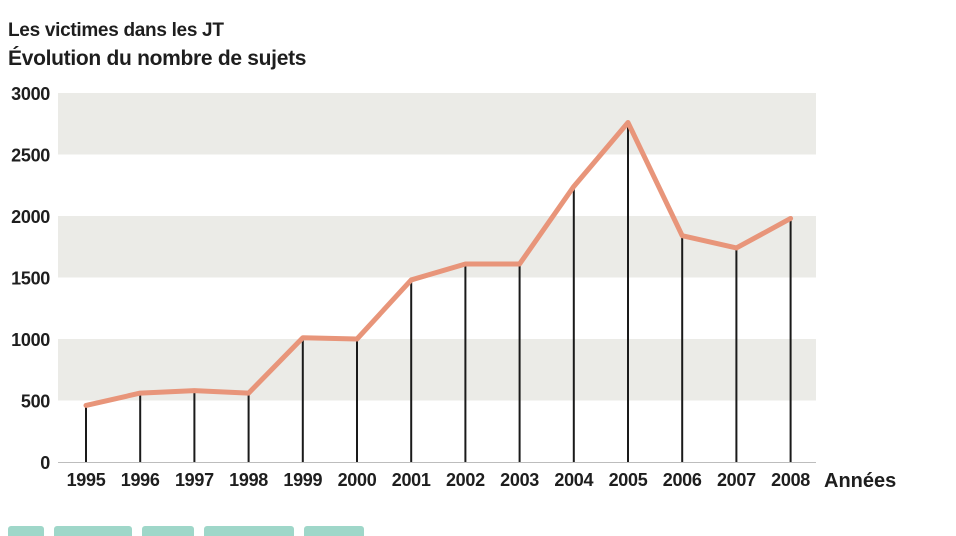 This screenshot has width=956, height=536. I want to click on x-tick-label: 2000, so click(357, 480).